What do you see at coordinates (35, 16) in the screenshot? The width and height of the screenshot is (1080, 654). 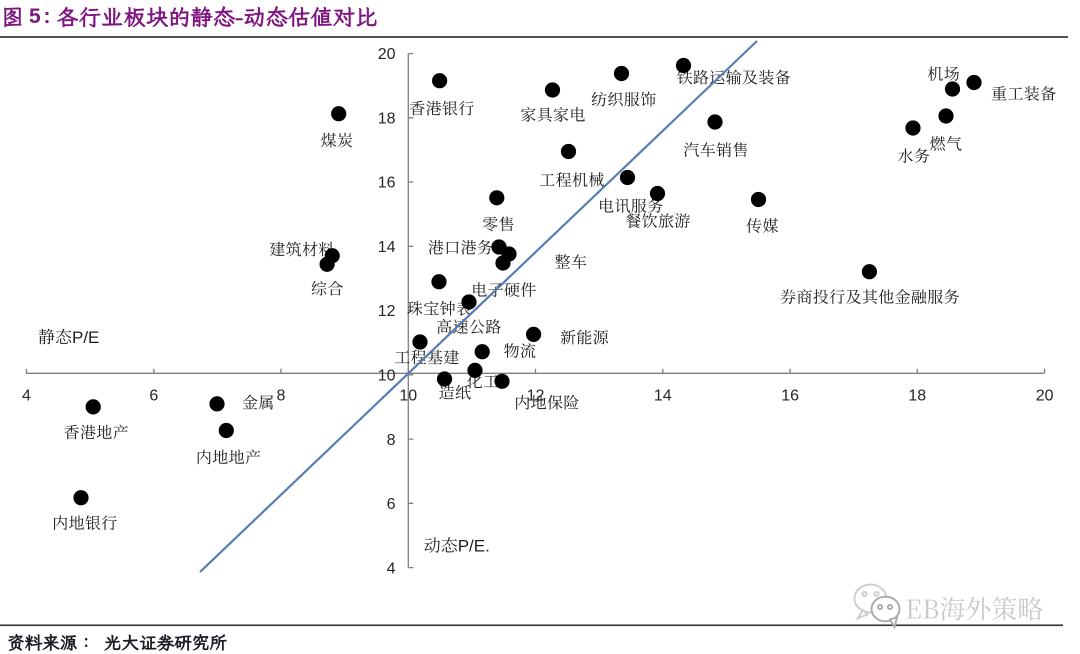 I see `svg-text: 5` at bounding box center [35, 16].